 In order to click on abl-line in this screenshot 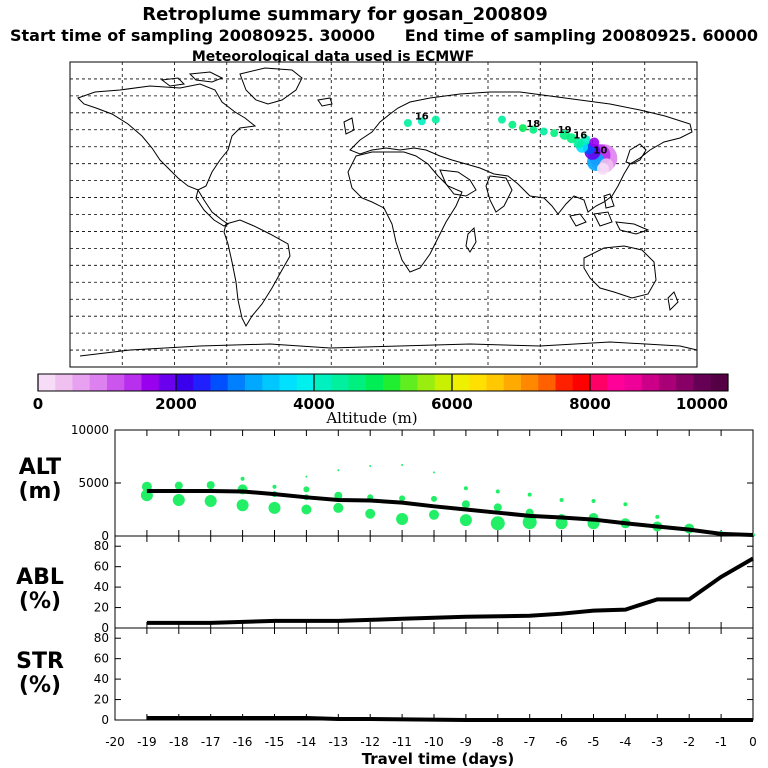, I will do `click(450, 590)`.